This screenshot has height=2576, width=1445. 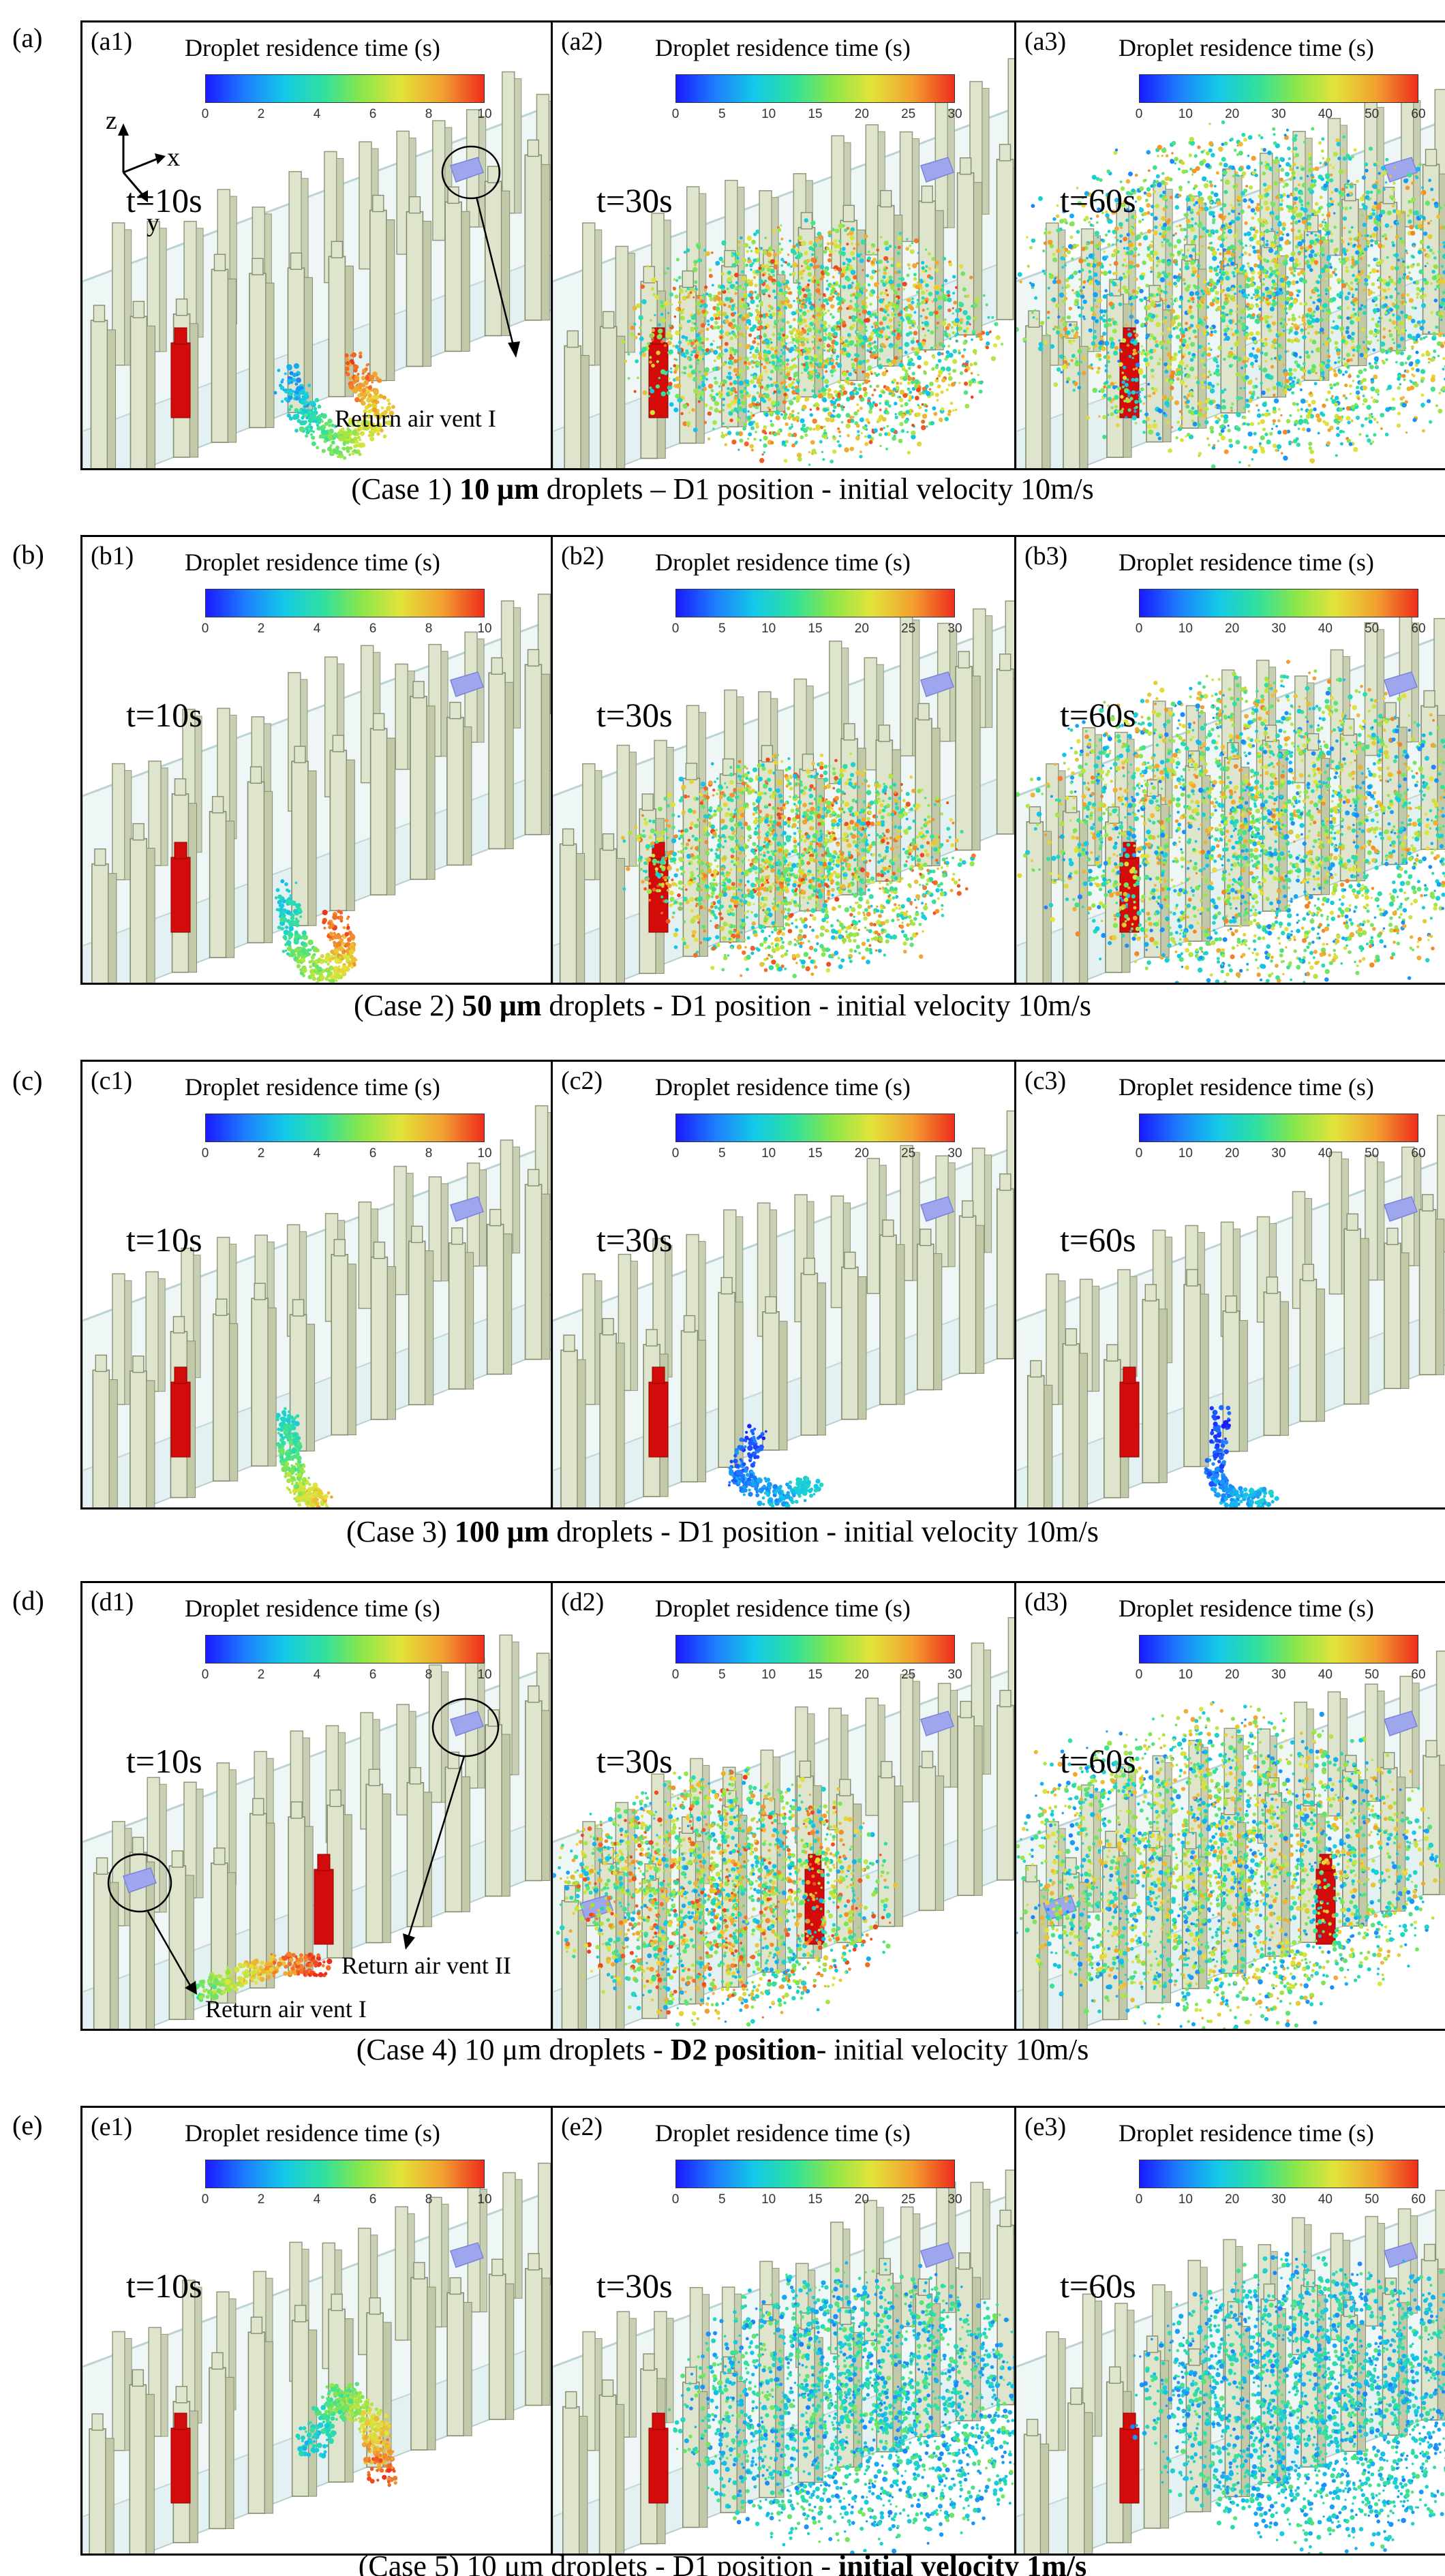 I want to click on colorbar-tick-label: 15, so click(x=815, y=114).